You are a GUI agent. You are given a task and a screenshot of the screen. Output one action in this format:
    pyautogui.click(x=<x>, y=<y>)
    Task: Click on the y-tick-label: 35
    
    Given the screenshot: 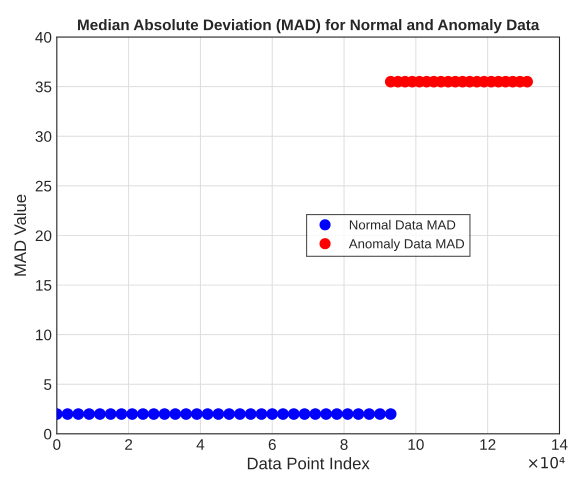 What is the action you would take?
    pyautogui.click(x=44, y=87)
    